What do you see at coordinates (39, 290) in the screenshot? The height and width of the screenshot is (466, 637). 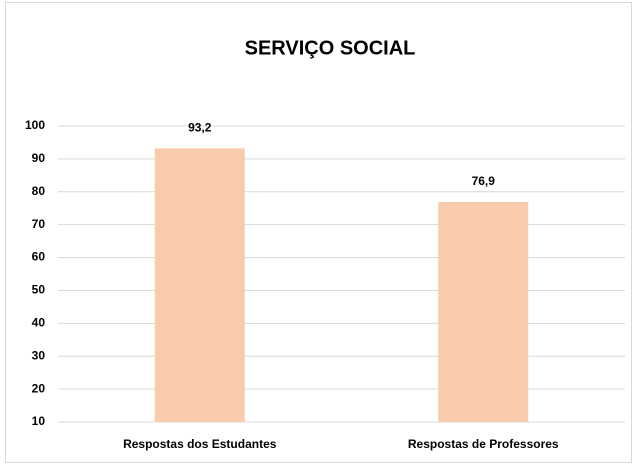 I see `y-tick-label: 50` at bounding box center [39, 290].